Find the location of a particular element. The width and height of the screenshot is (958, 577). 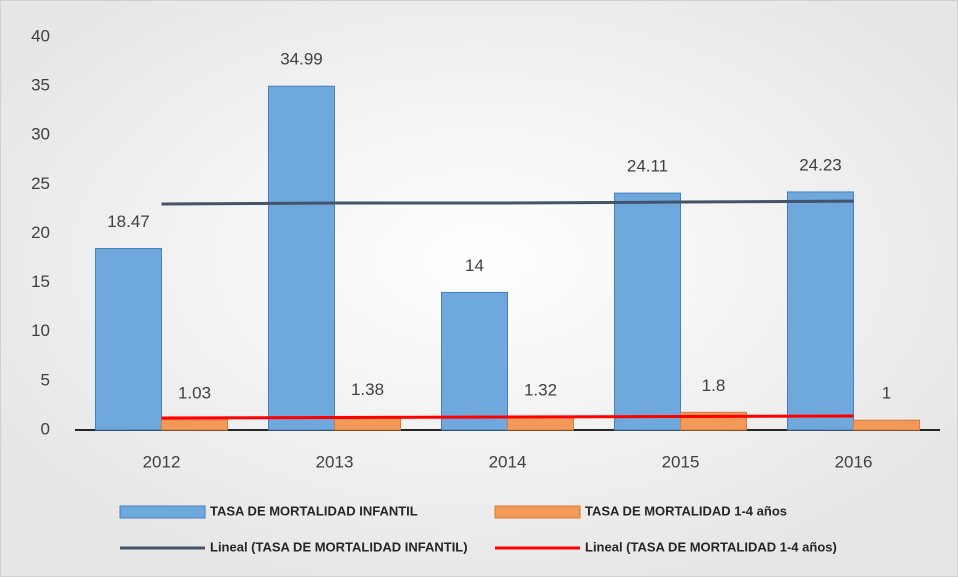

legend-label: TASA DE MORTALIDAD INFANTIL is located at coordinates (314, 510).